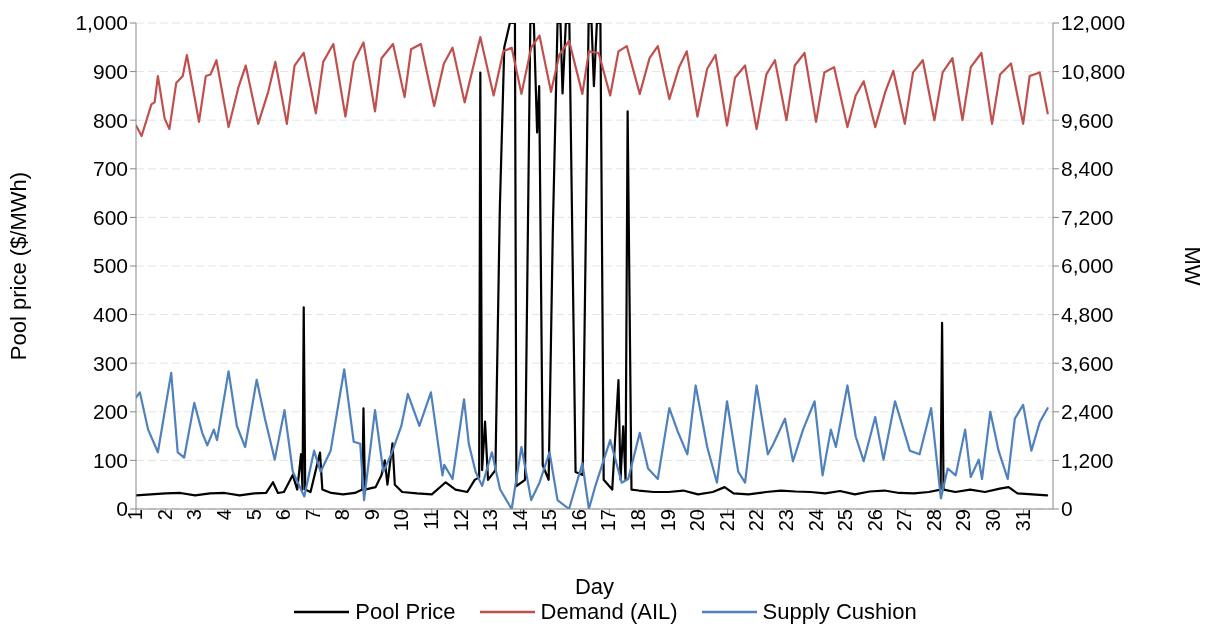  Describe the element at coordinates (963, 520) in the screenshot. I see `x-tick-label: 29` at that location.